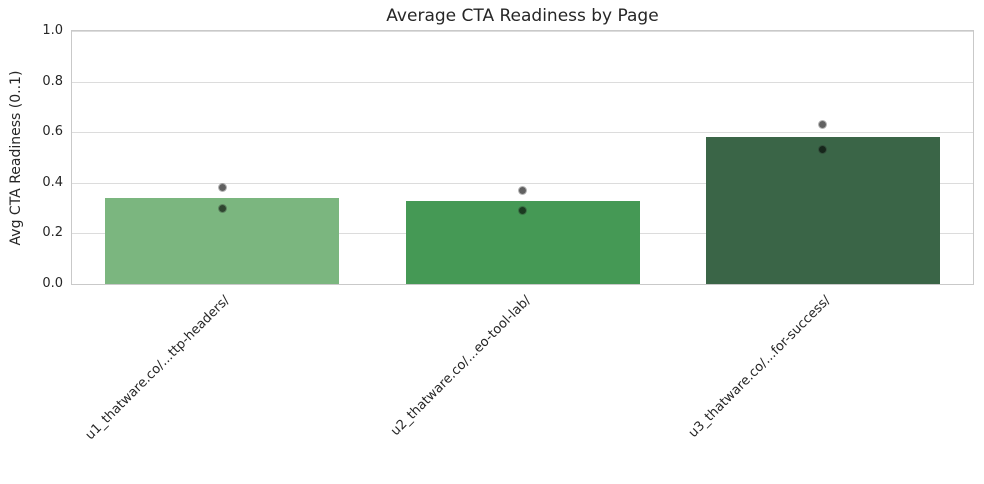 Image resolution: width=984 pixels, height=484 pixels. Describe the element at coordinates (52, 283) in the screenshot. I see `y-tick-label: 0.0` at that location.